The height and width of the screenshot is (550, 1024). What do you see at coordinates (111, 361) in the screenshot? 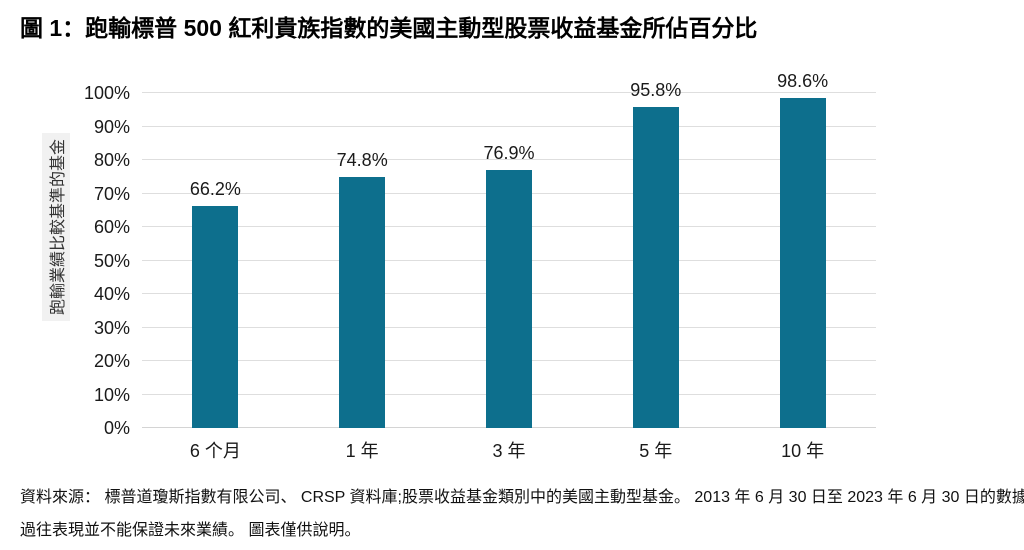
I see `y-tick-label-20: 20%` at bounding box center [111, 361].